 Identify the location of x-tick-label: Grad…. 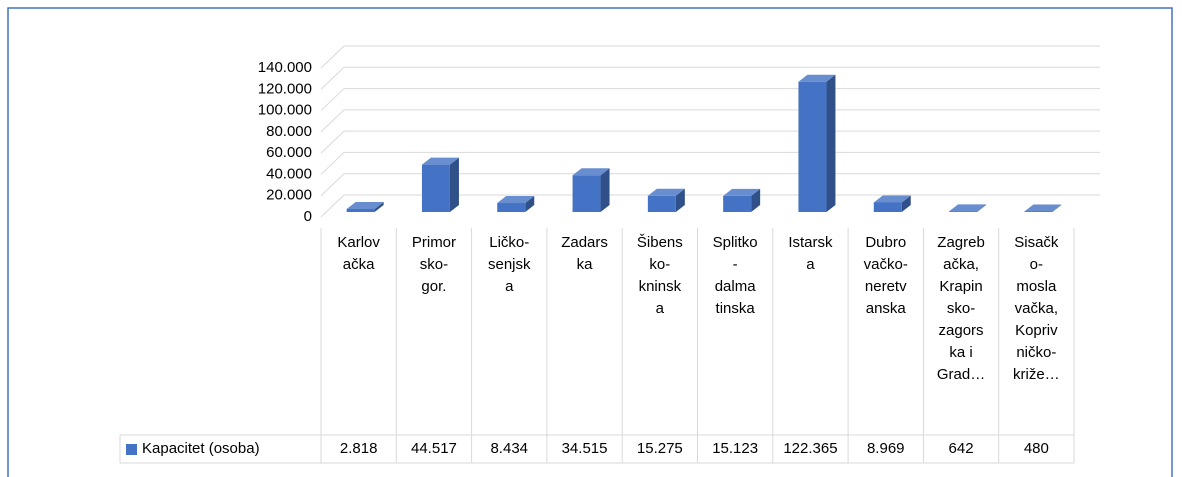
(961, 374).